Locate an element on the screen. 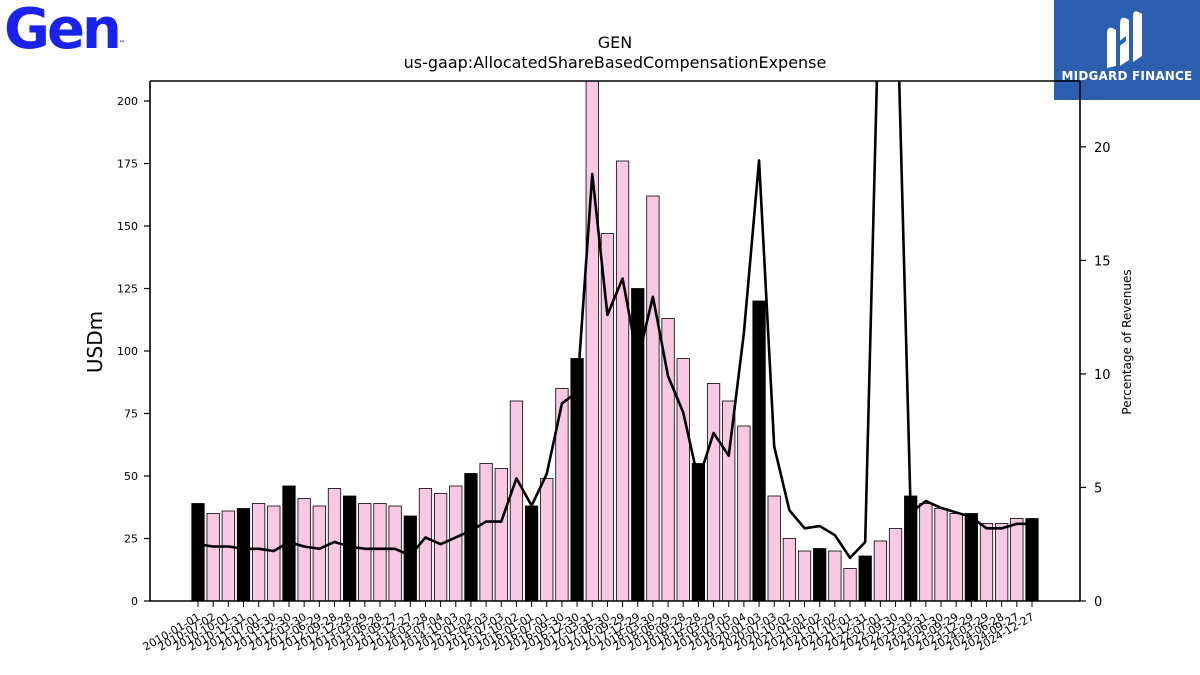 Image resolution: width=1200 pixels, height=675 pixels. chart-title: GEN is located at coordinates (615, 42).